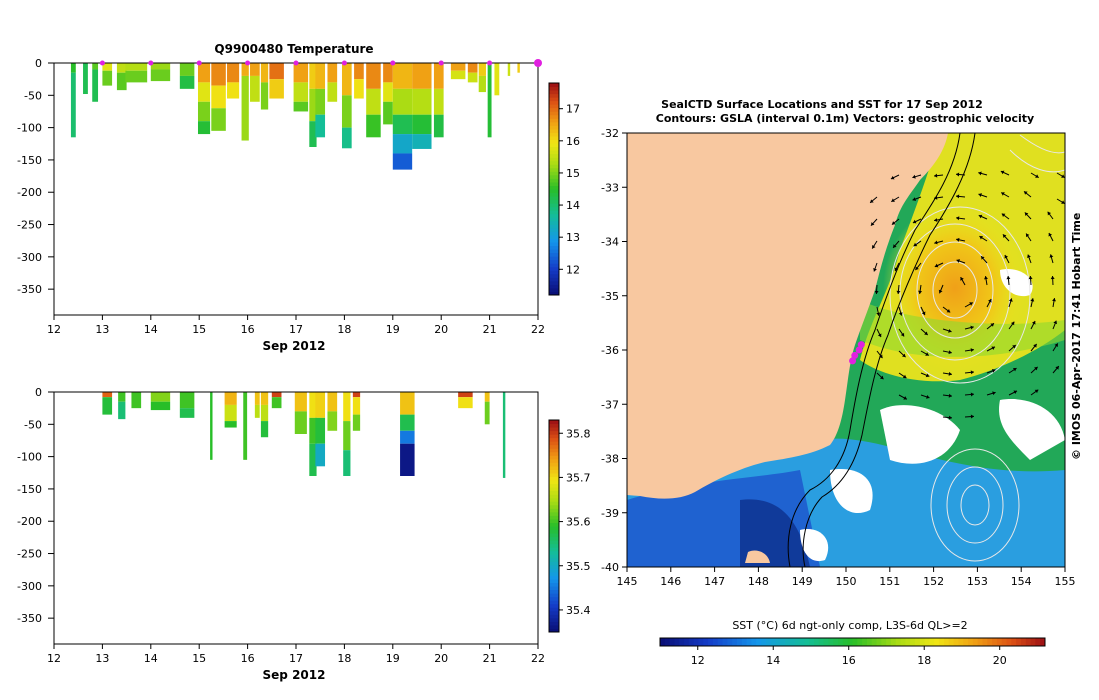 The image size is (1099, 700). I want to click on y-tick-label: -50, so click(33, 424).